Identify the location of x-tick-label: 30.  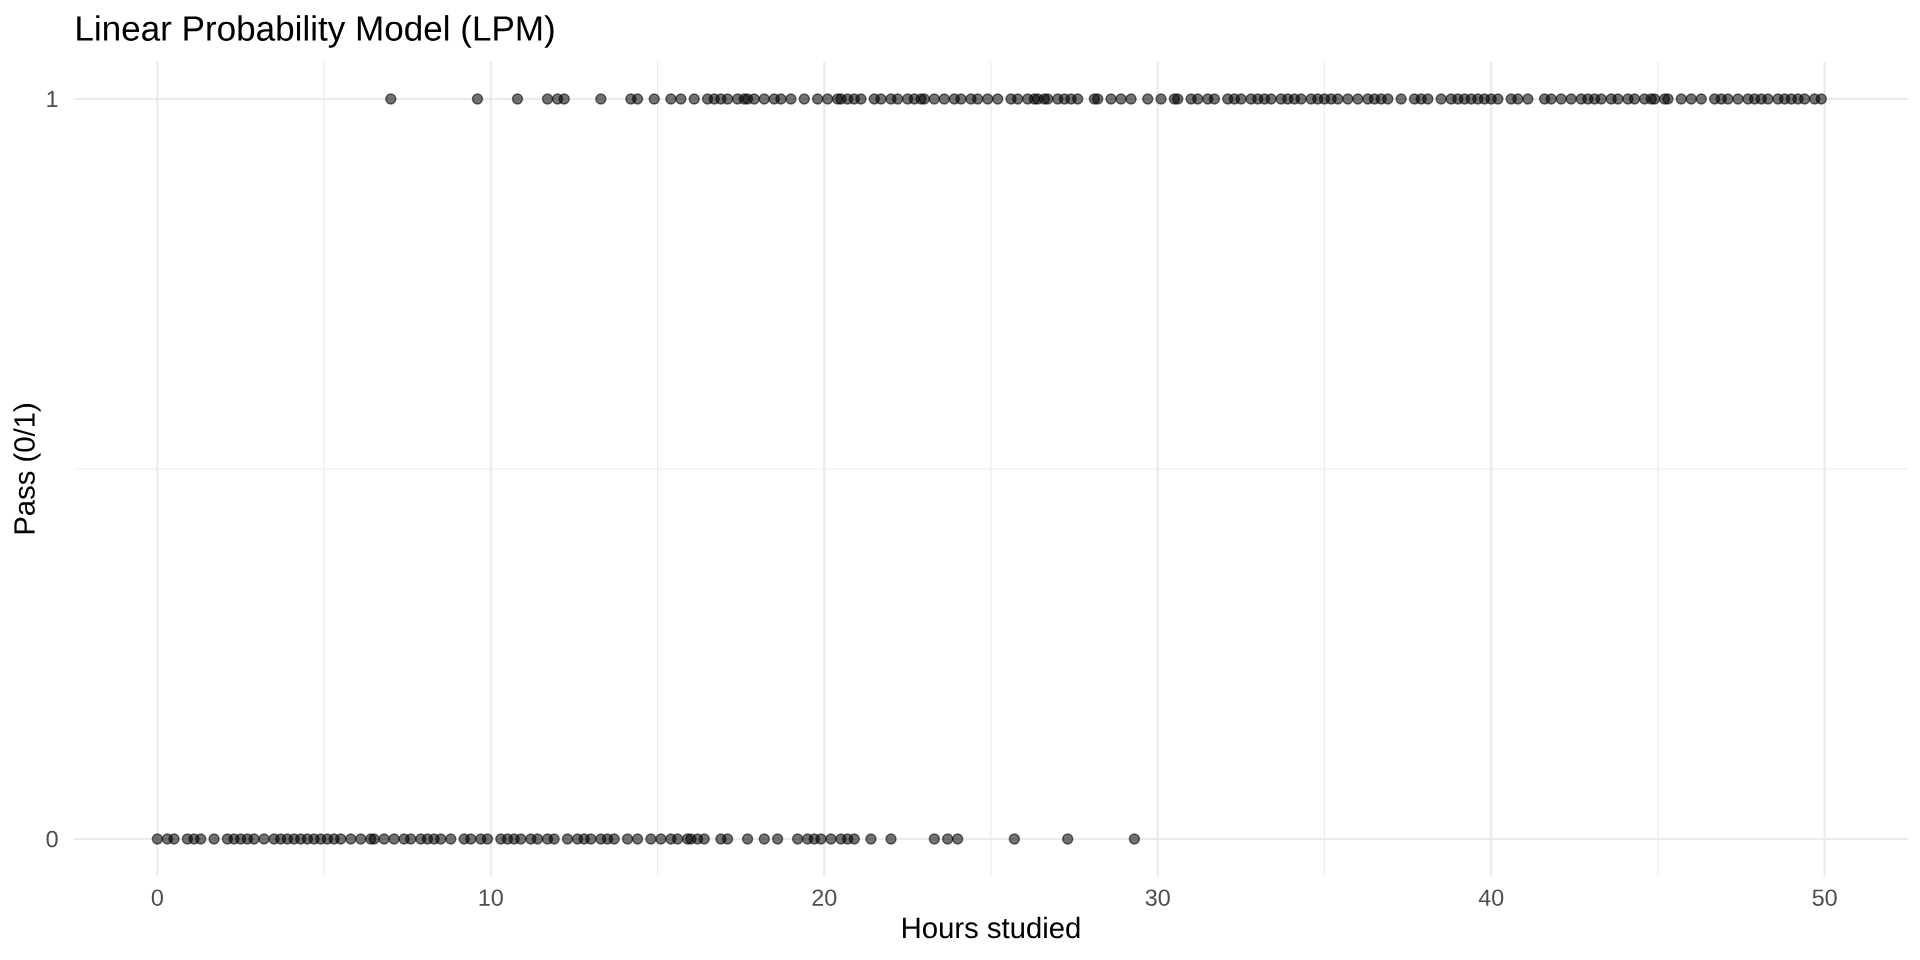
(1157, 897).